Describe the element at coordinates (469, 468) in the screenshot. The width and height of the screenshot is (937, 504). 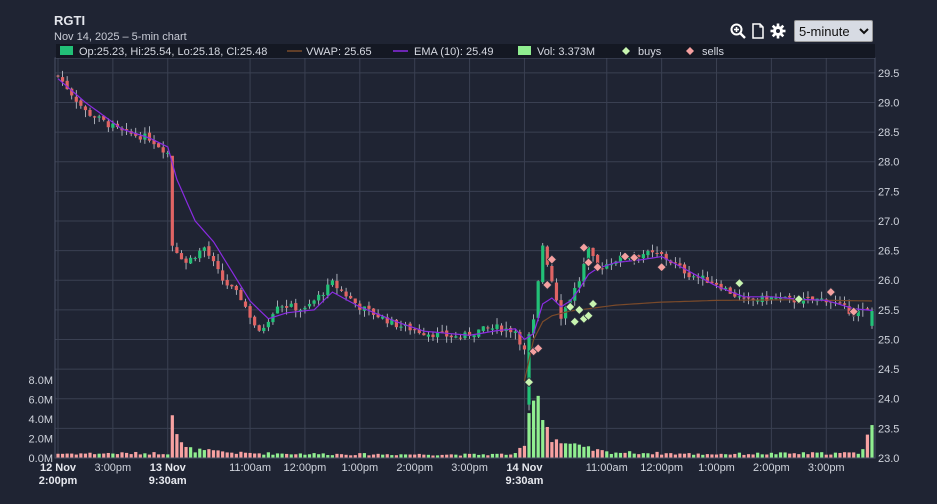
I see `time-tick-label: 3:00pm` at that location.